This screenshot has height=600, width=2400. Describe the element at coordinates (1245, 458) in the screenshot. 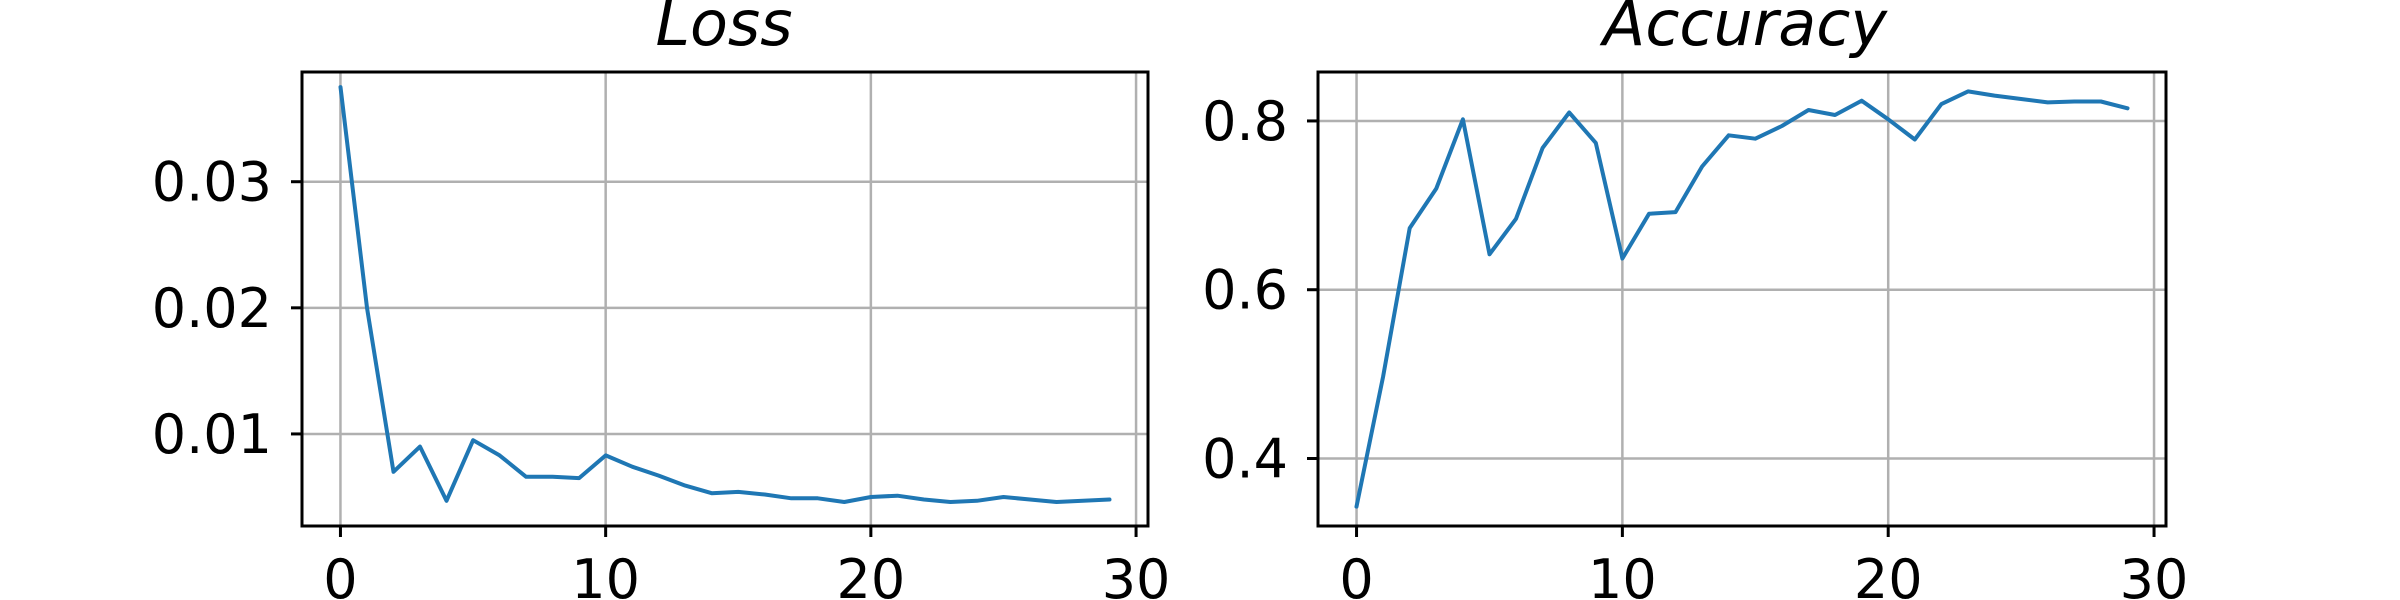

I see `accuracy-ytick-label-0: 0.4` at that location.